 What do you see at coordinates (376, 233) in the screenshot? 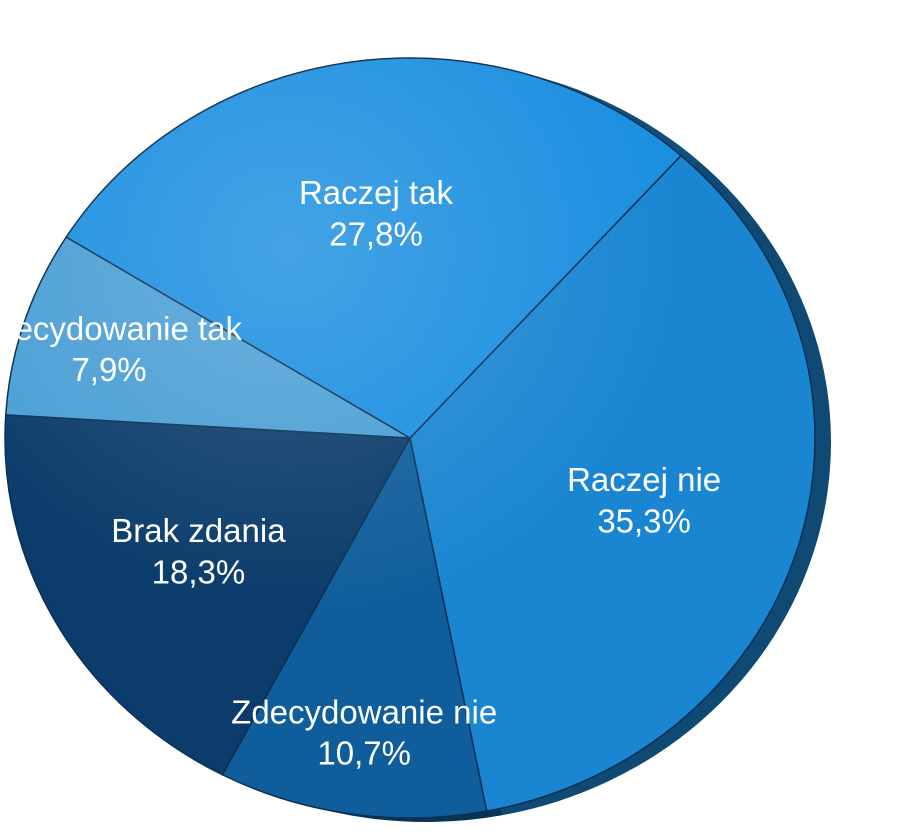
I see `slice-label-value: 27,8%` at bounding box center [376, 233].